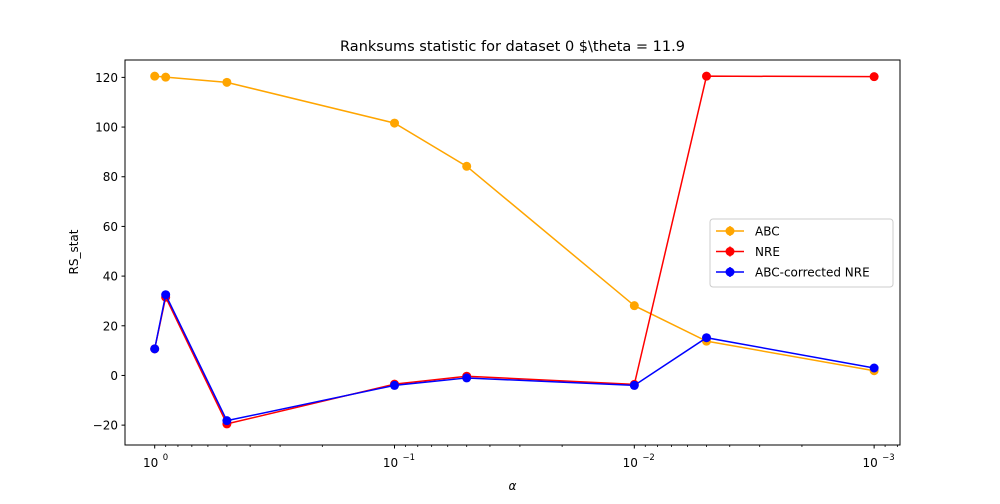 Image resolution: width=1000 pixels, height=504 pixels. I want to click on legend: ABC NRE ABC-corrected NRE, so click(801, 253).